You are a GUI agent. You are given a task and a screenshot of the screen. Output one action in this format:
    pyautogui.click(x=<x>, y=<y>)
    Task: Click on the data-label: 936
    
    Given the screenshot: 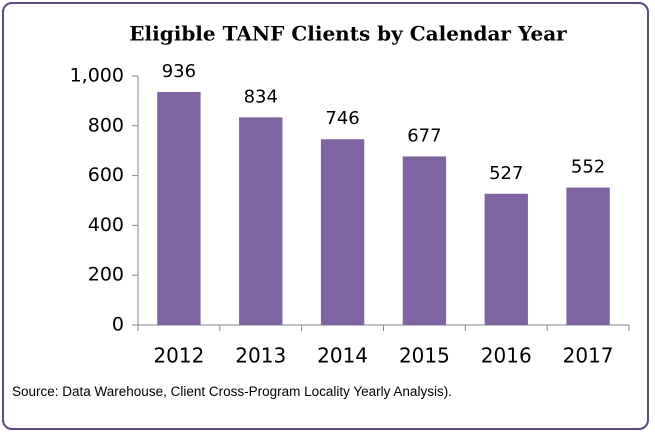 What is the action you would take?
    pyautogui.click(x=179, y=71)
    